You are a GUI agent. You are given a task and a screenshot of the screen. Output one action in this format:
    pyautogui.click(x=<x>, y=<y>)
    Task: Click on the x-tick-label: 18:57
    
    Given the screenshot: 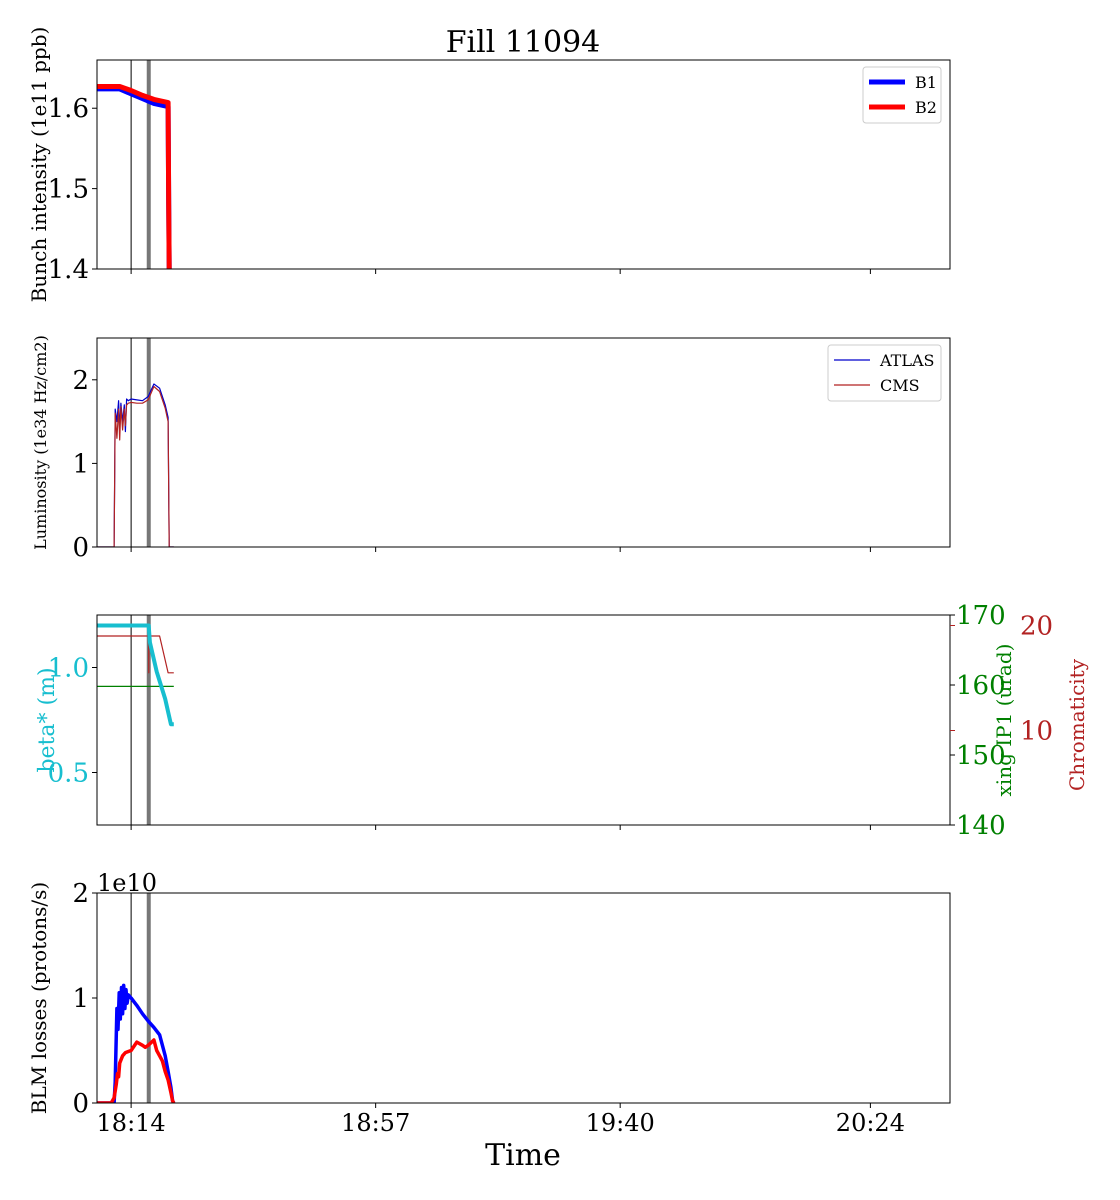 What is the action you would take?
    pyautogui.click(x=375, y=1123)
    